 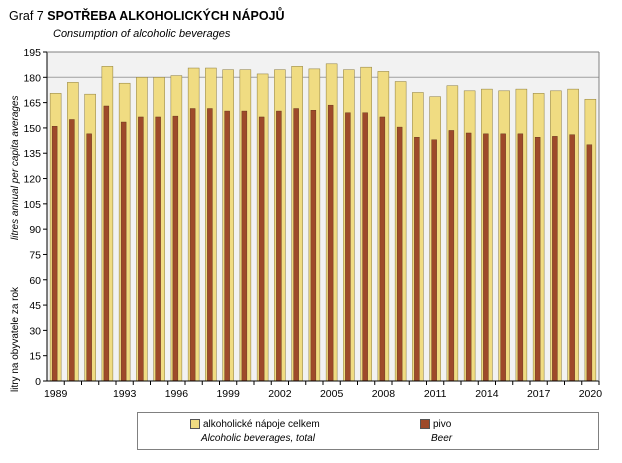 What do you see at coordinates (539, 394) in the screenshot?
I see `x-tick-label-2017: 2017` at bounding box center [539, 394].